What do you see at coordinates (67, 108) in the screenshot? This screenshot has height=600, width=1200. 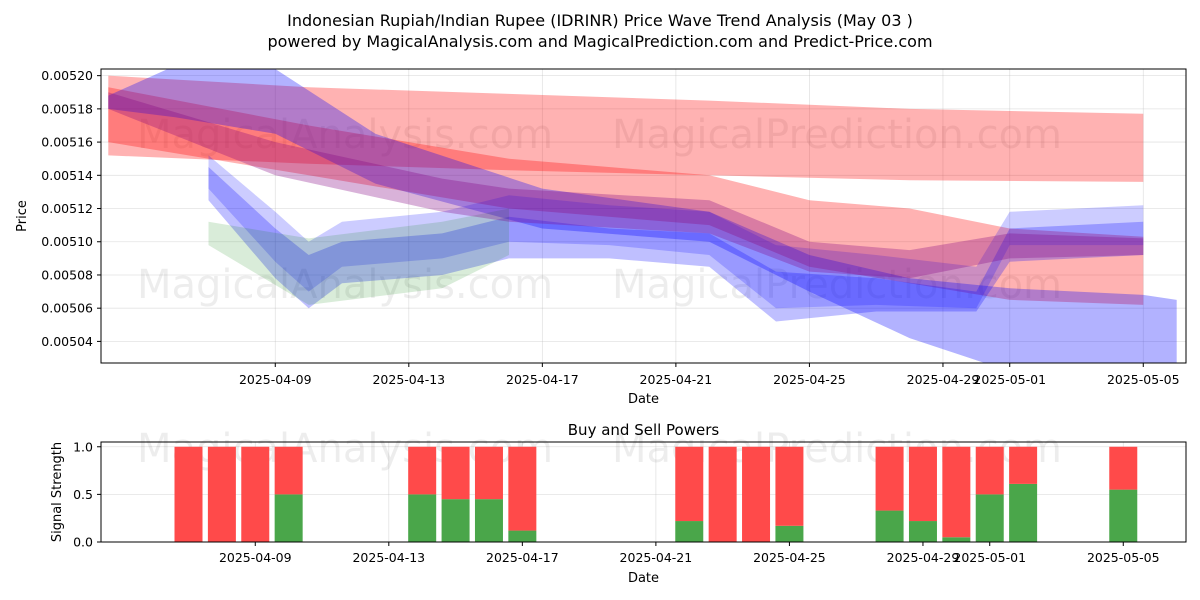 I see `y-tick-label: 0.00518` at bounding box center [67, 108].